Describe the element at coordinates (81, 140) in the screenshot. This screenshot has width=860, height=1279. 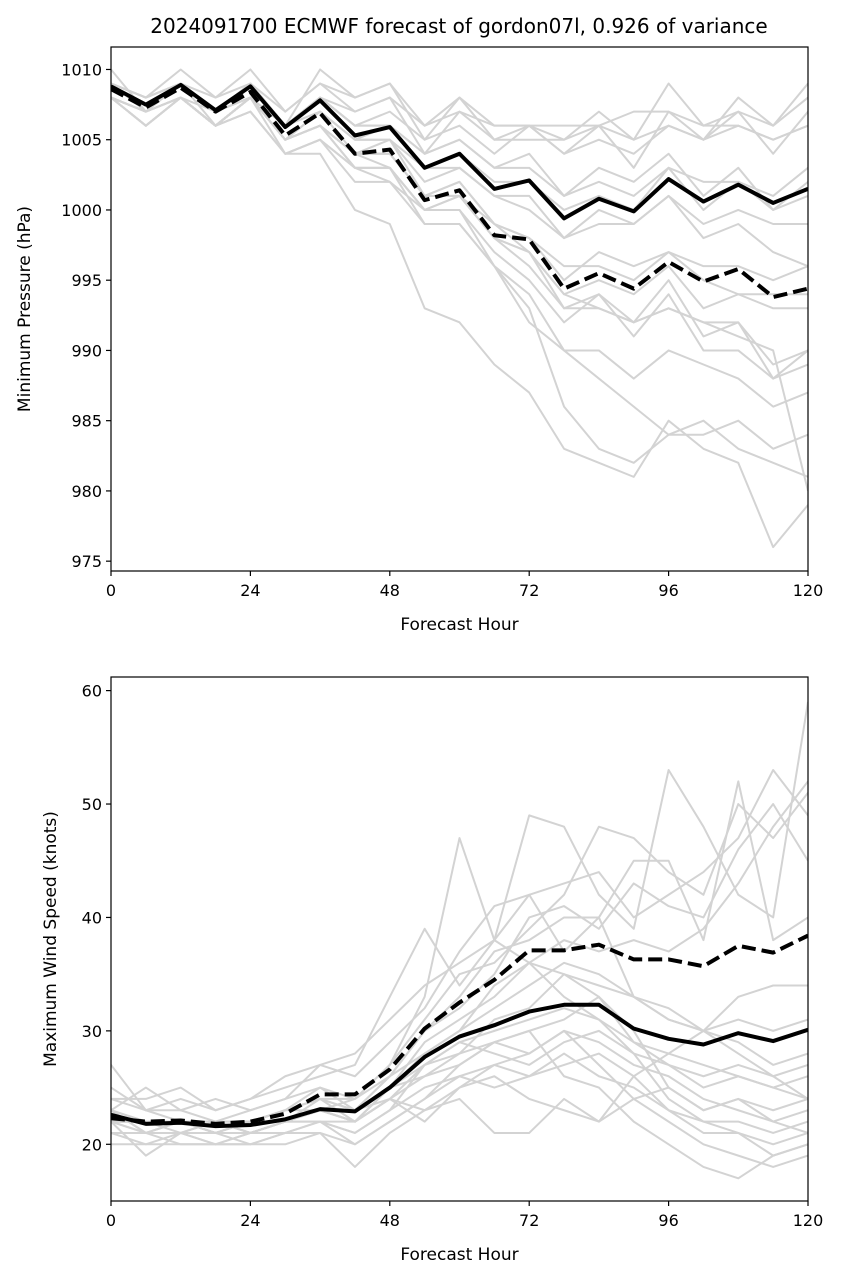
I see `pressure-ytick-label: 1005` at that location.